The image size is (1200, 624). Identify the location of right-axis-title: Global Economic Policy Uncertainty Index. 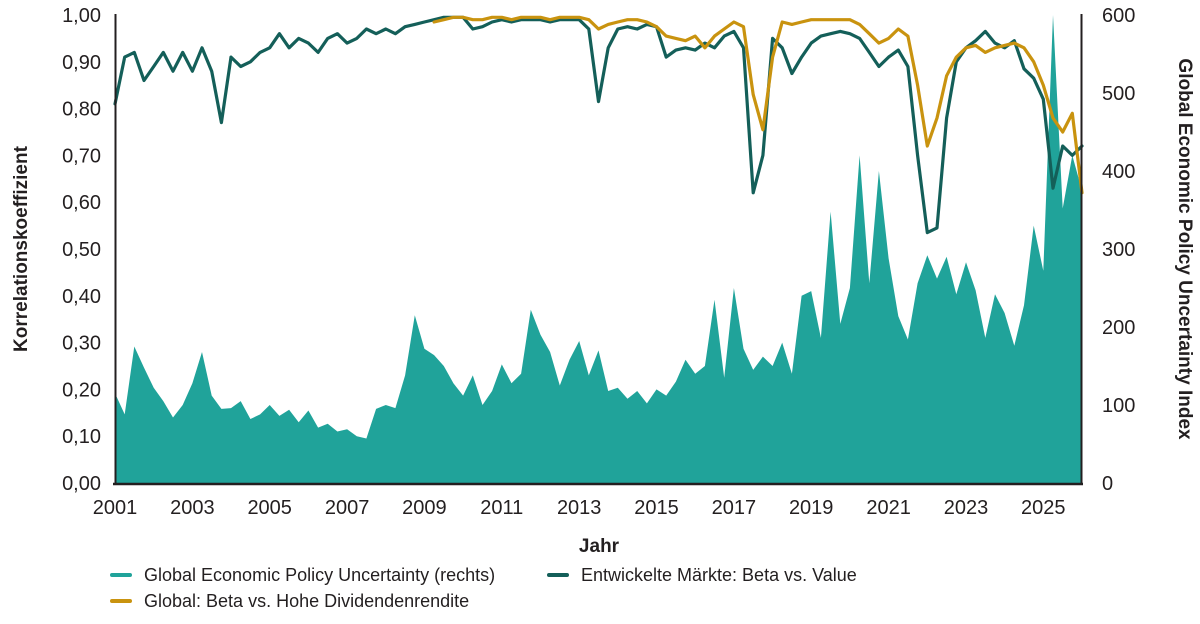
(1184, 249).